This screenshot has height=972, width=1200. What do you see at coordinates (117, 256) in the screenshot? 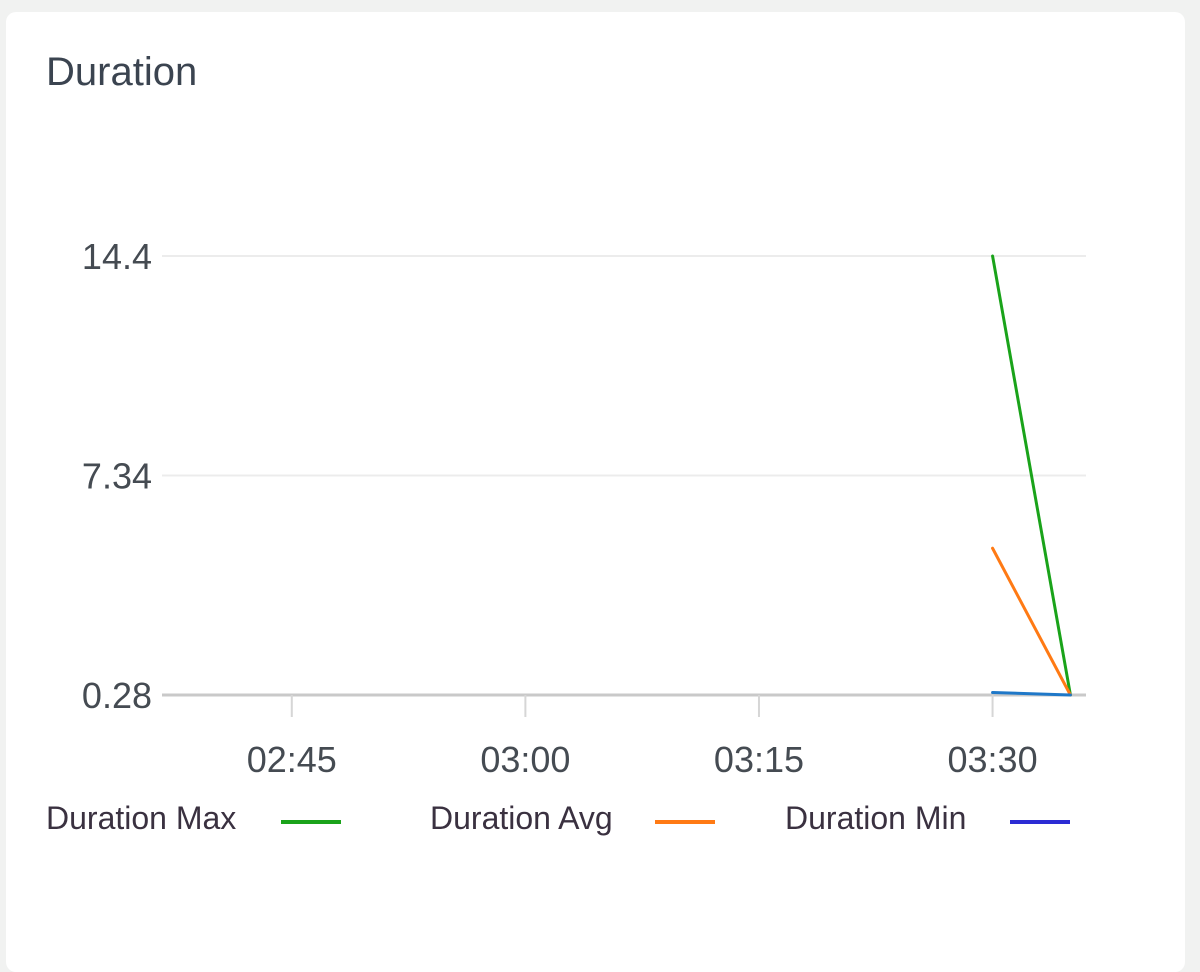
I see `y-tick-label: 14.4` at bounding box center [117, 256].